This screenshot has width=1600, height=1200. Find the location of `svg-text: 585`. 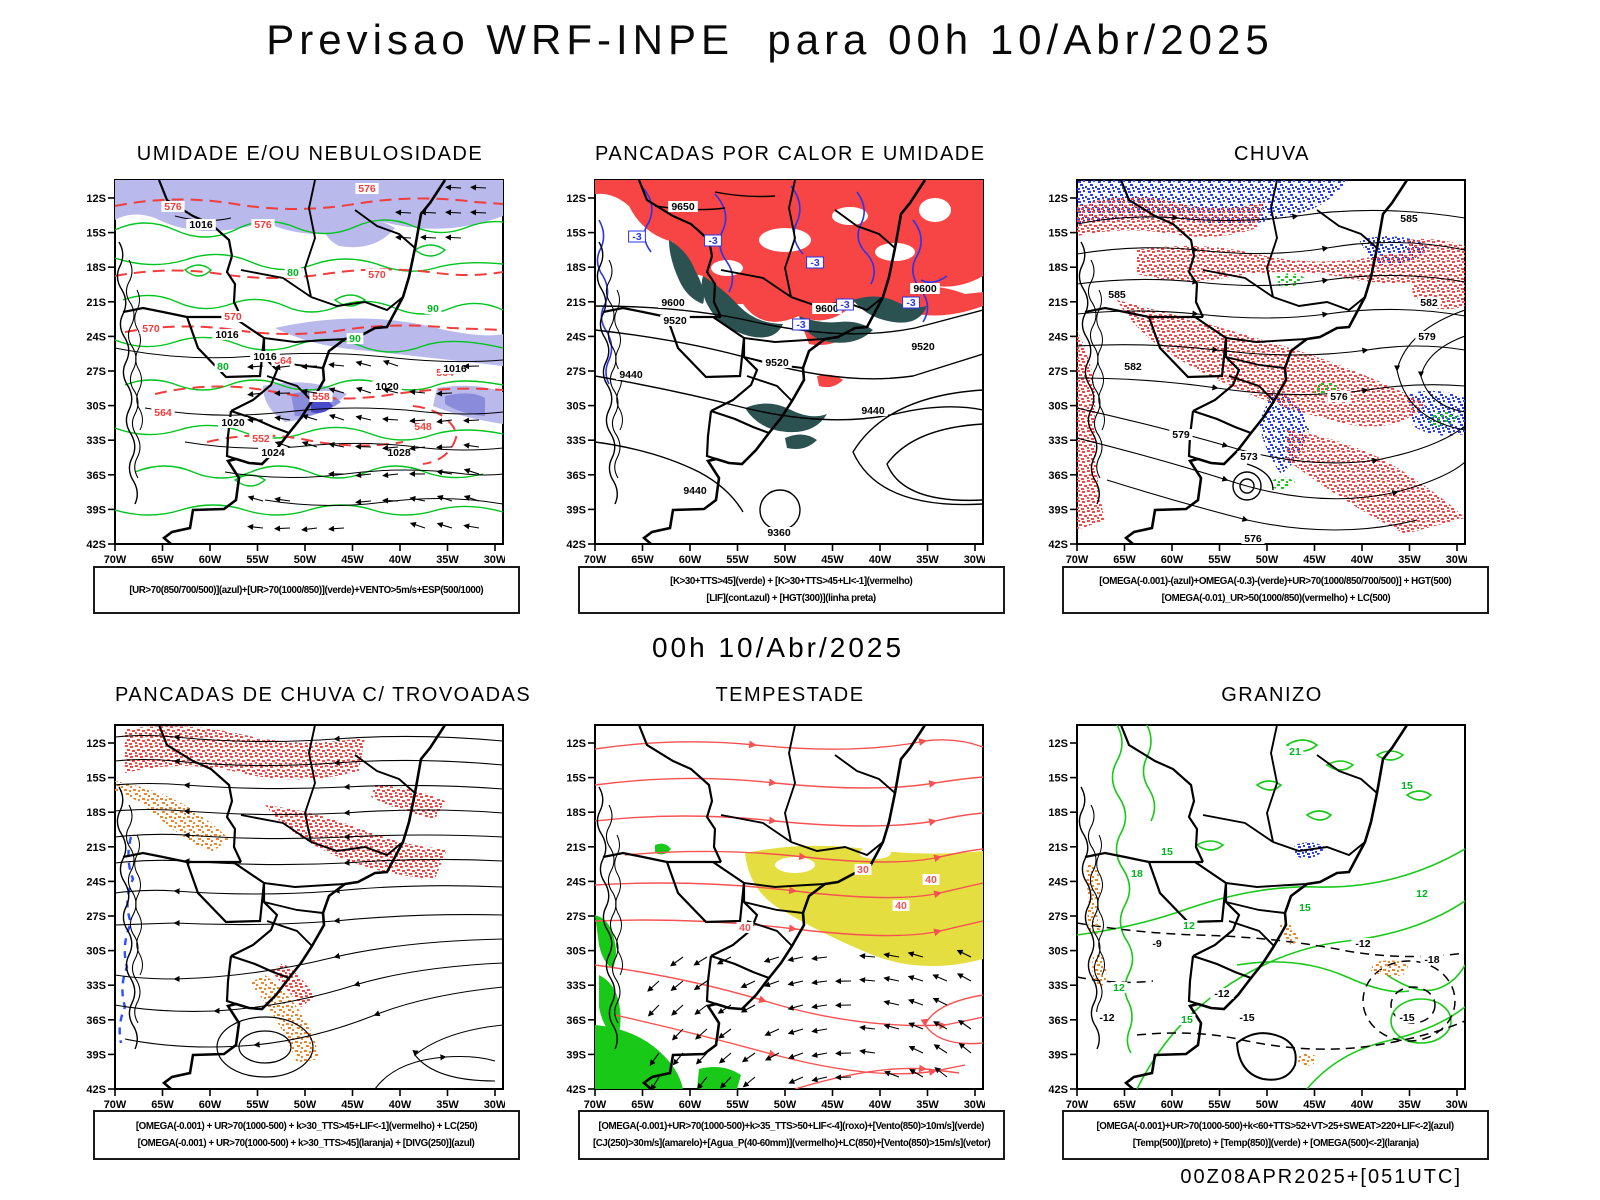

svg-text: 585 is located at coordinates (1409, 219).